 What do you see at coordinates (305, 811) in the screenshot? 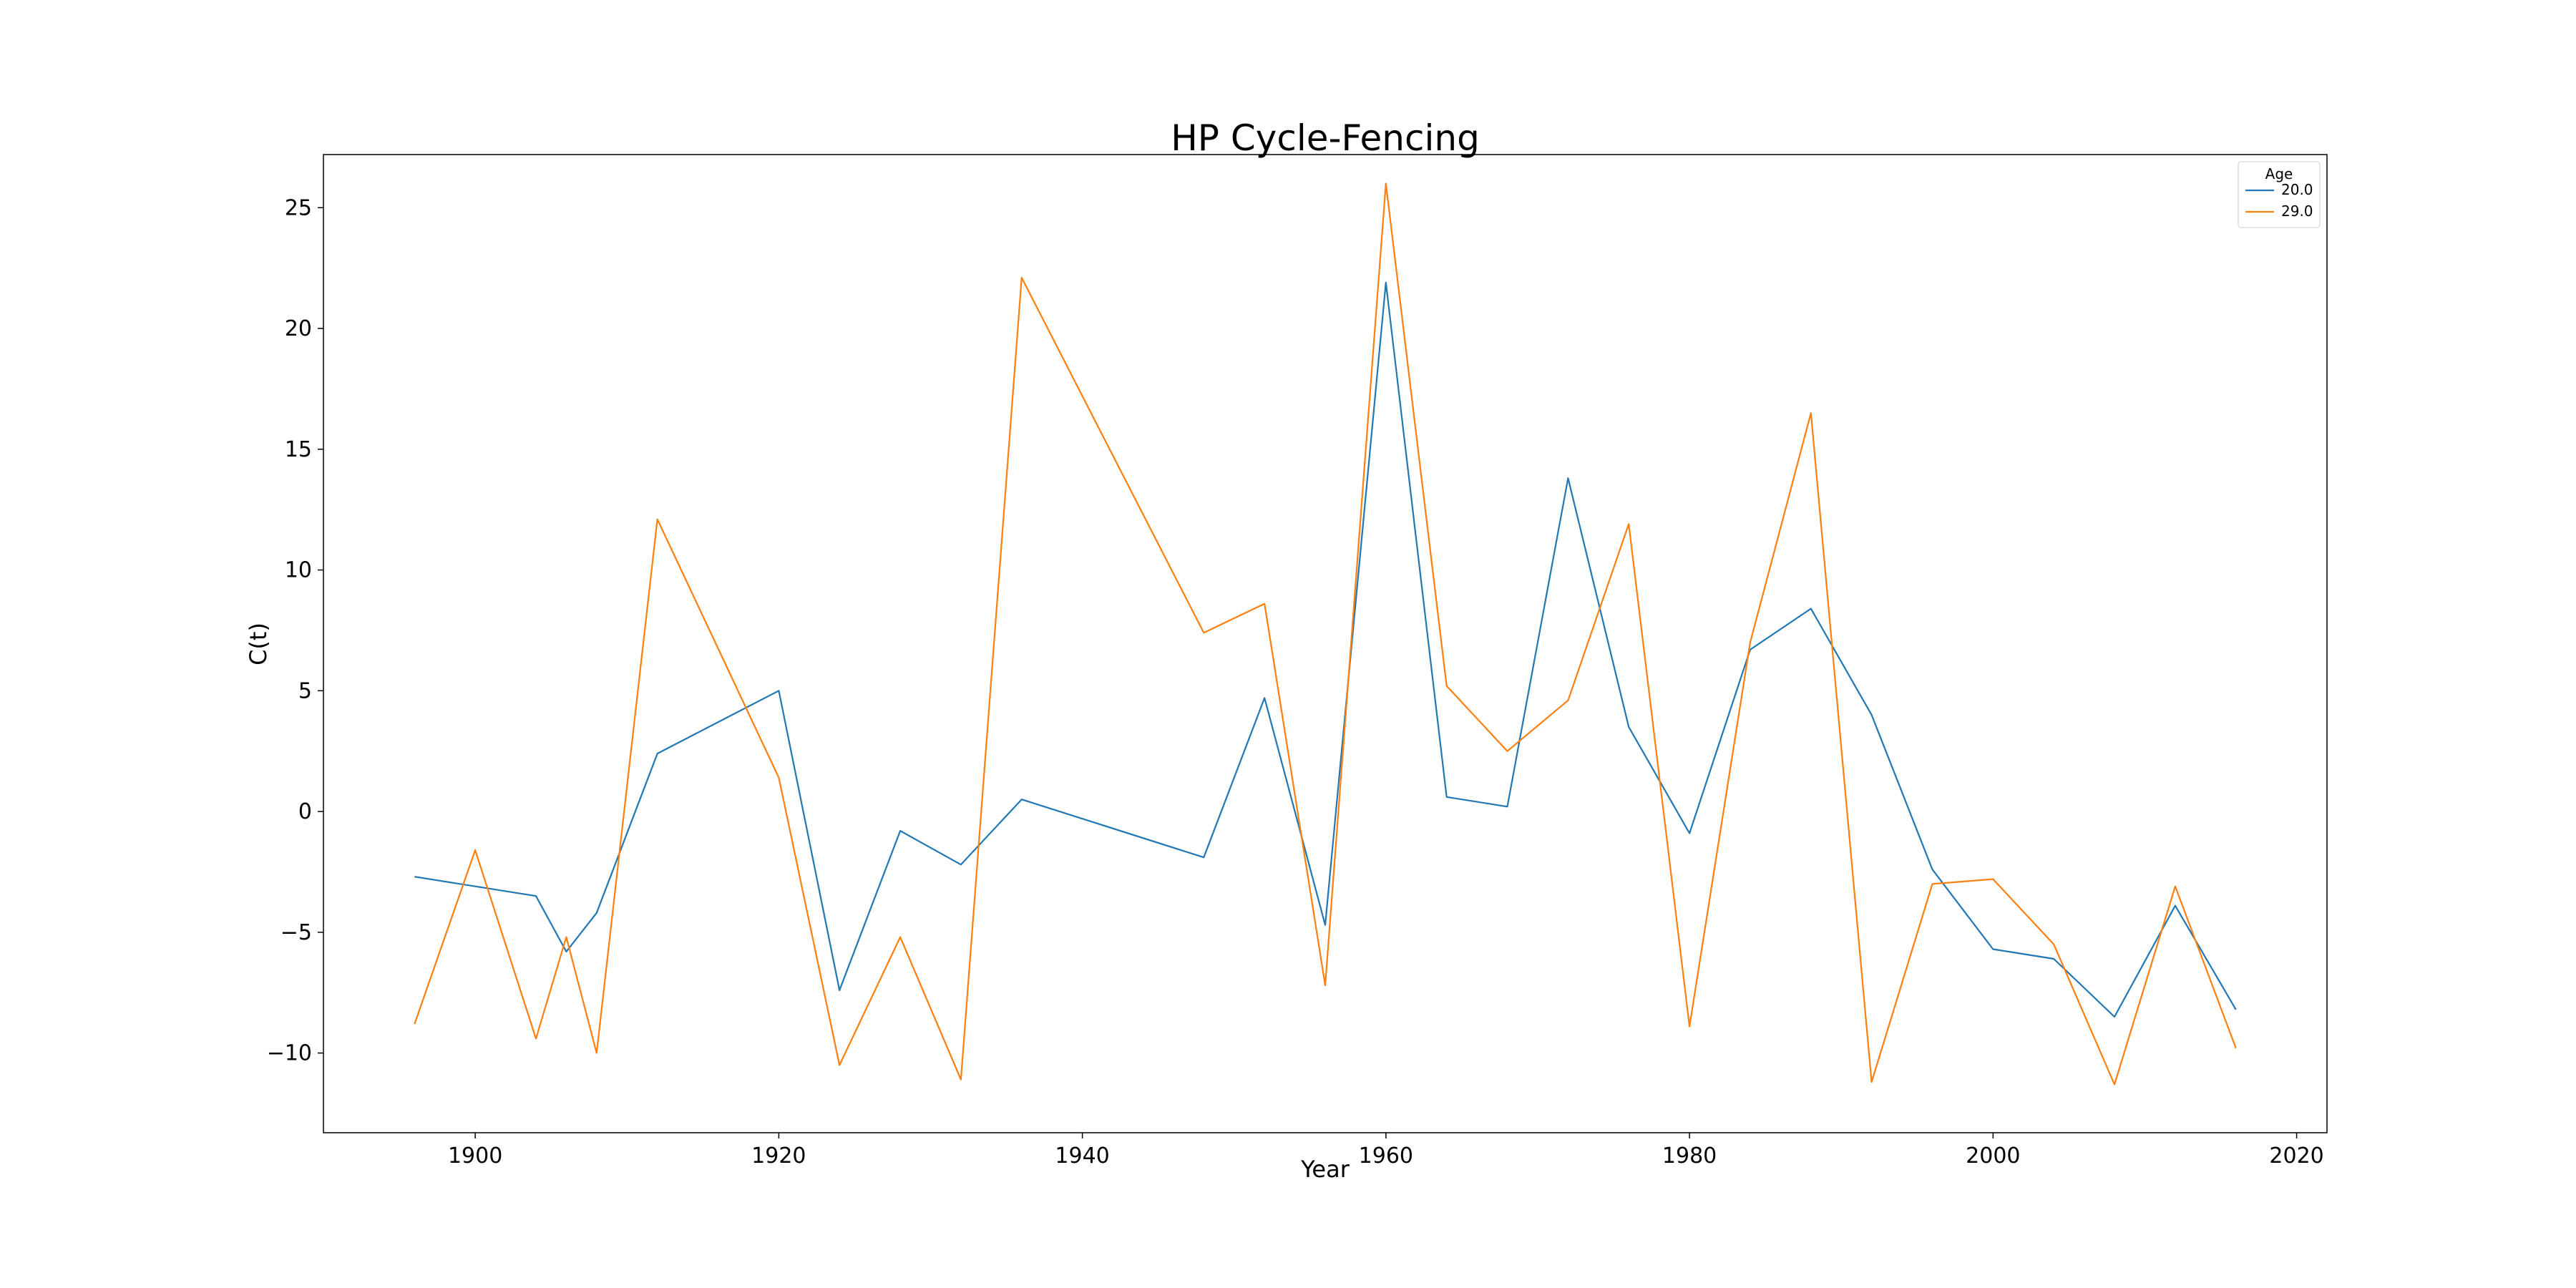
I see `y-tick-label: 0` at bounding box center [305, 811].